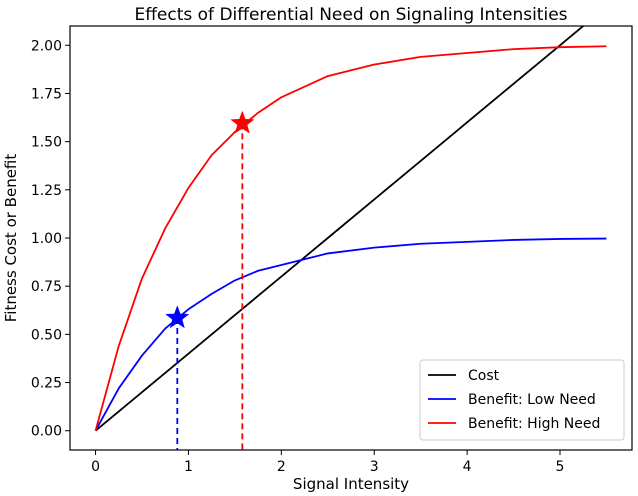  Describe the element at coordinates (327, 462) in the screenshot. I see `x-axis: 0 1 2 3 4 5` at that location.